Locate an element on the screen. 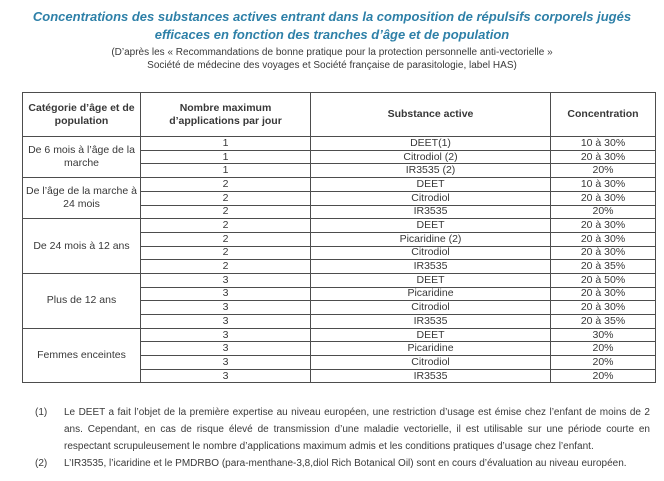 The image size is (664, 481). substance-cell: DEET(1) is located at coordinates (430, 143).